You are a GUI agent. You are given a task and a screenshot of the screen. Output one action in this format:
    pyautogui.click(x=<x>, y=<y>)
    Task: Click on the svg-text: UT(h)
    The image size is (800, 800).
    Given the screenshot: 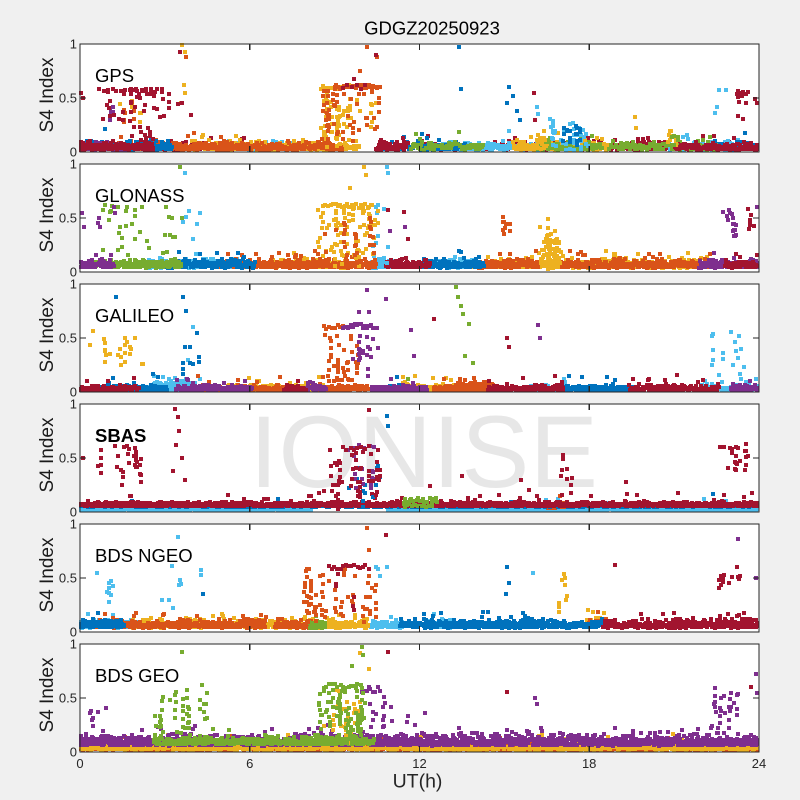 What is the action you would take?
    pyautogui.click(x=418, y=782)
    